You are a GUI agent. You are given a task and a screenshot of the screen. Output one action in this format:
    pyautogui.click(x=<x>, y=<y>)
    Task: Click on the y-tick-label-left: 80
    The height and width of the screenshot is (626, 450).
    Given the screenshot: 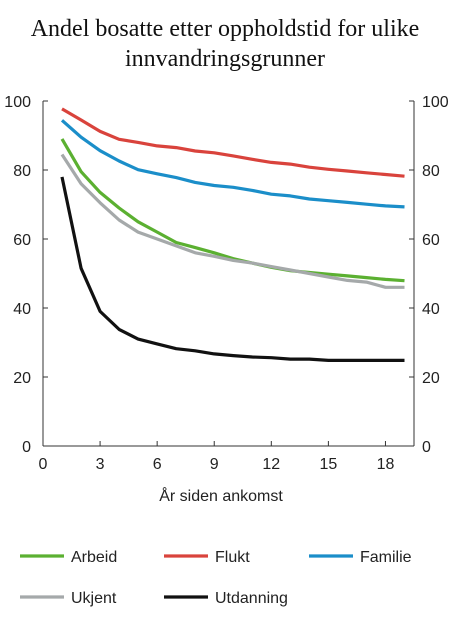 What is the action you would take?
    pyautogui.click(x=22, y=171)
    